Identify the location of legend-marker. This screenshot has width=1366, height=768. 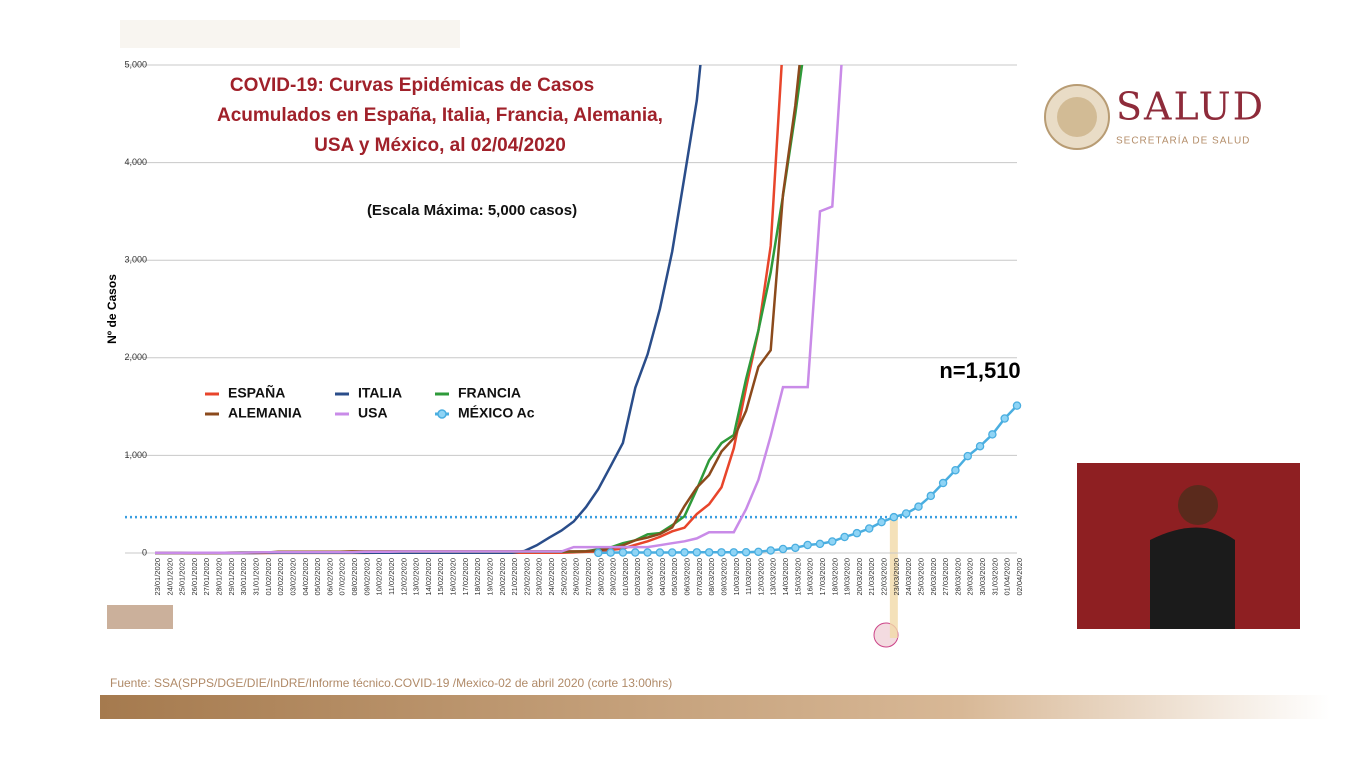
(442, 414).